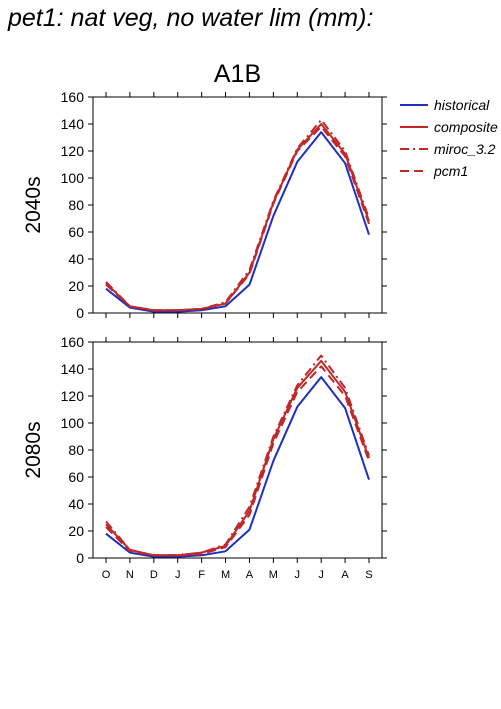 The width and height of the screenshot is (501, 709). I want to click on x-tick-label: F, so click(201, 575).